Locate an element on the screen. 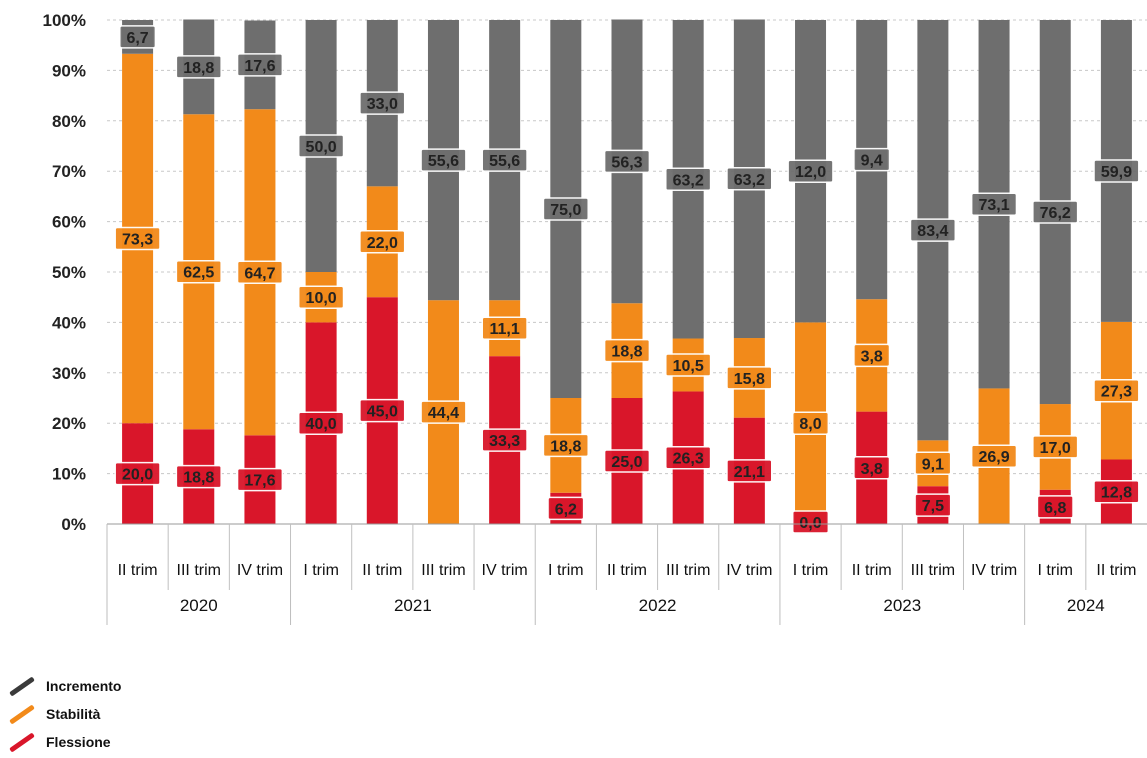  data-label: 50,0 is located at coordinates (321, 147).